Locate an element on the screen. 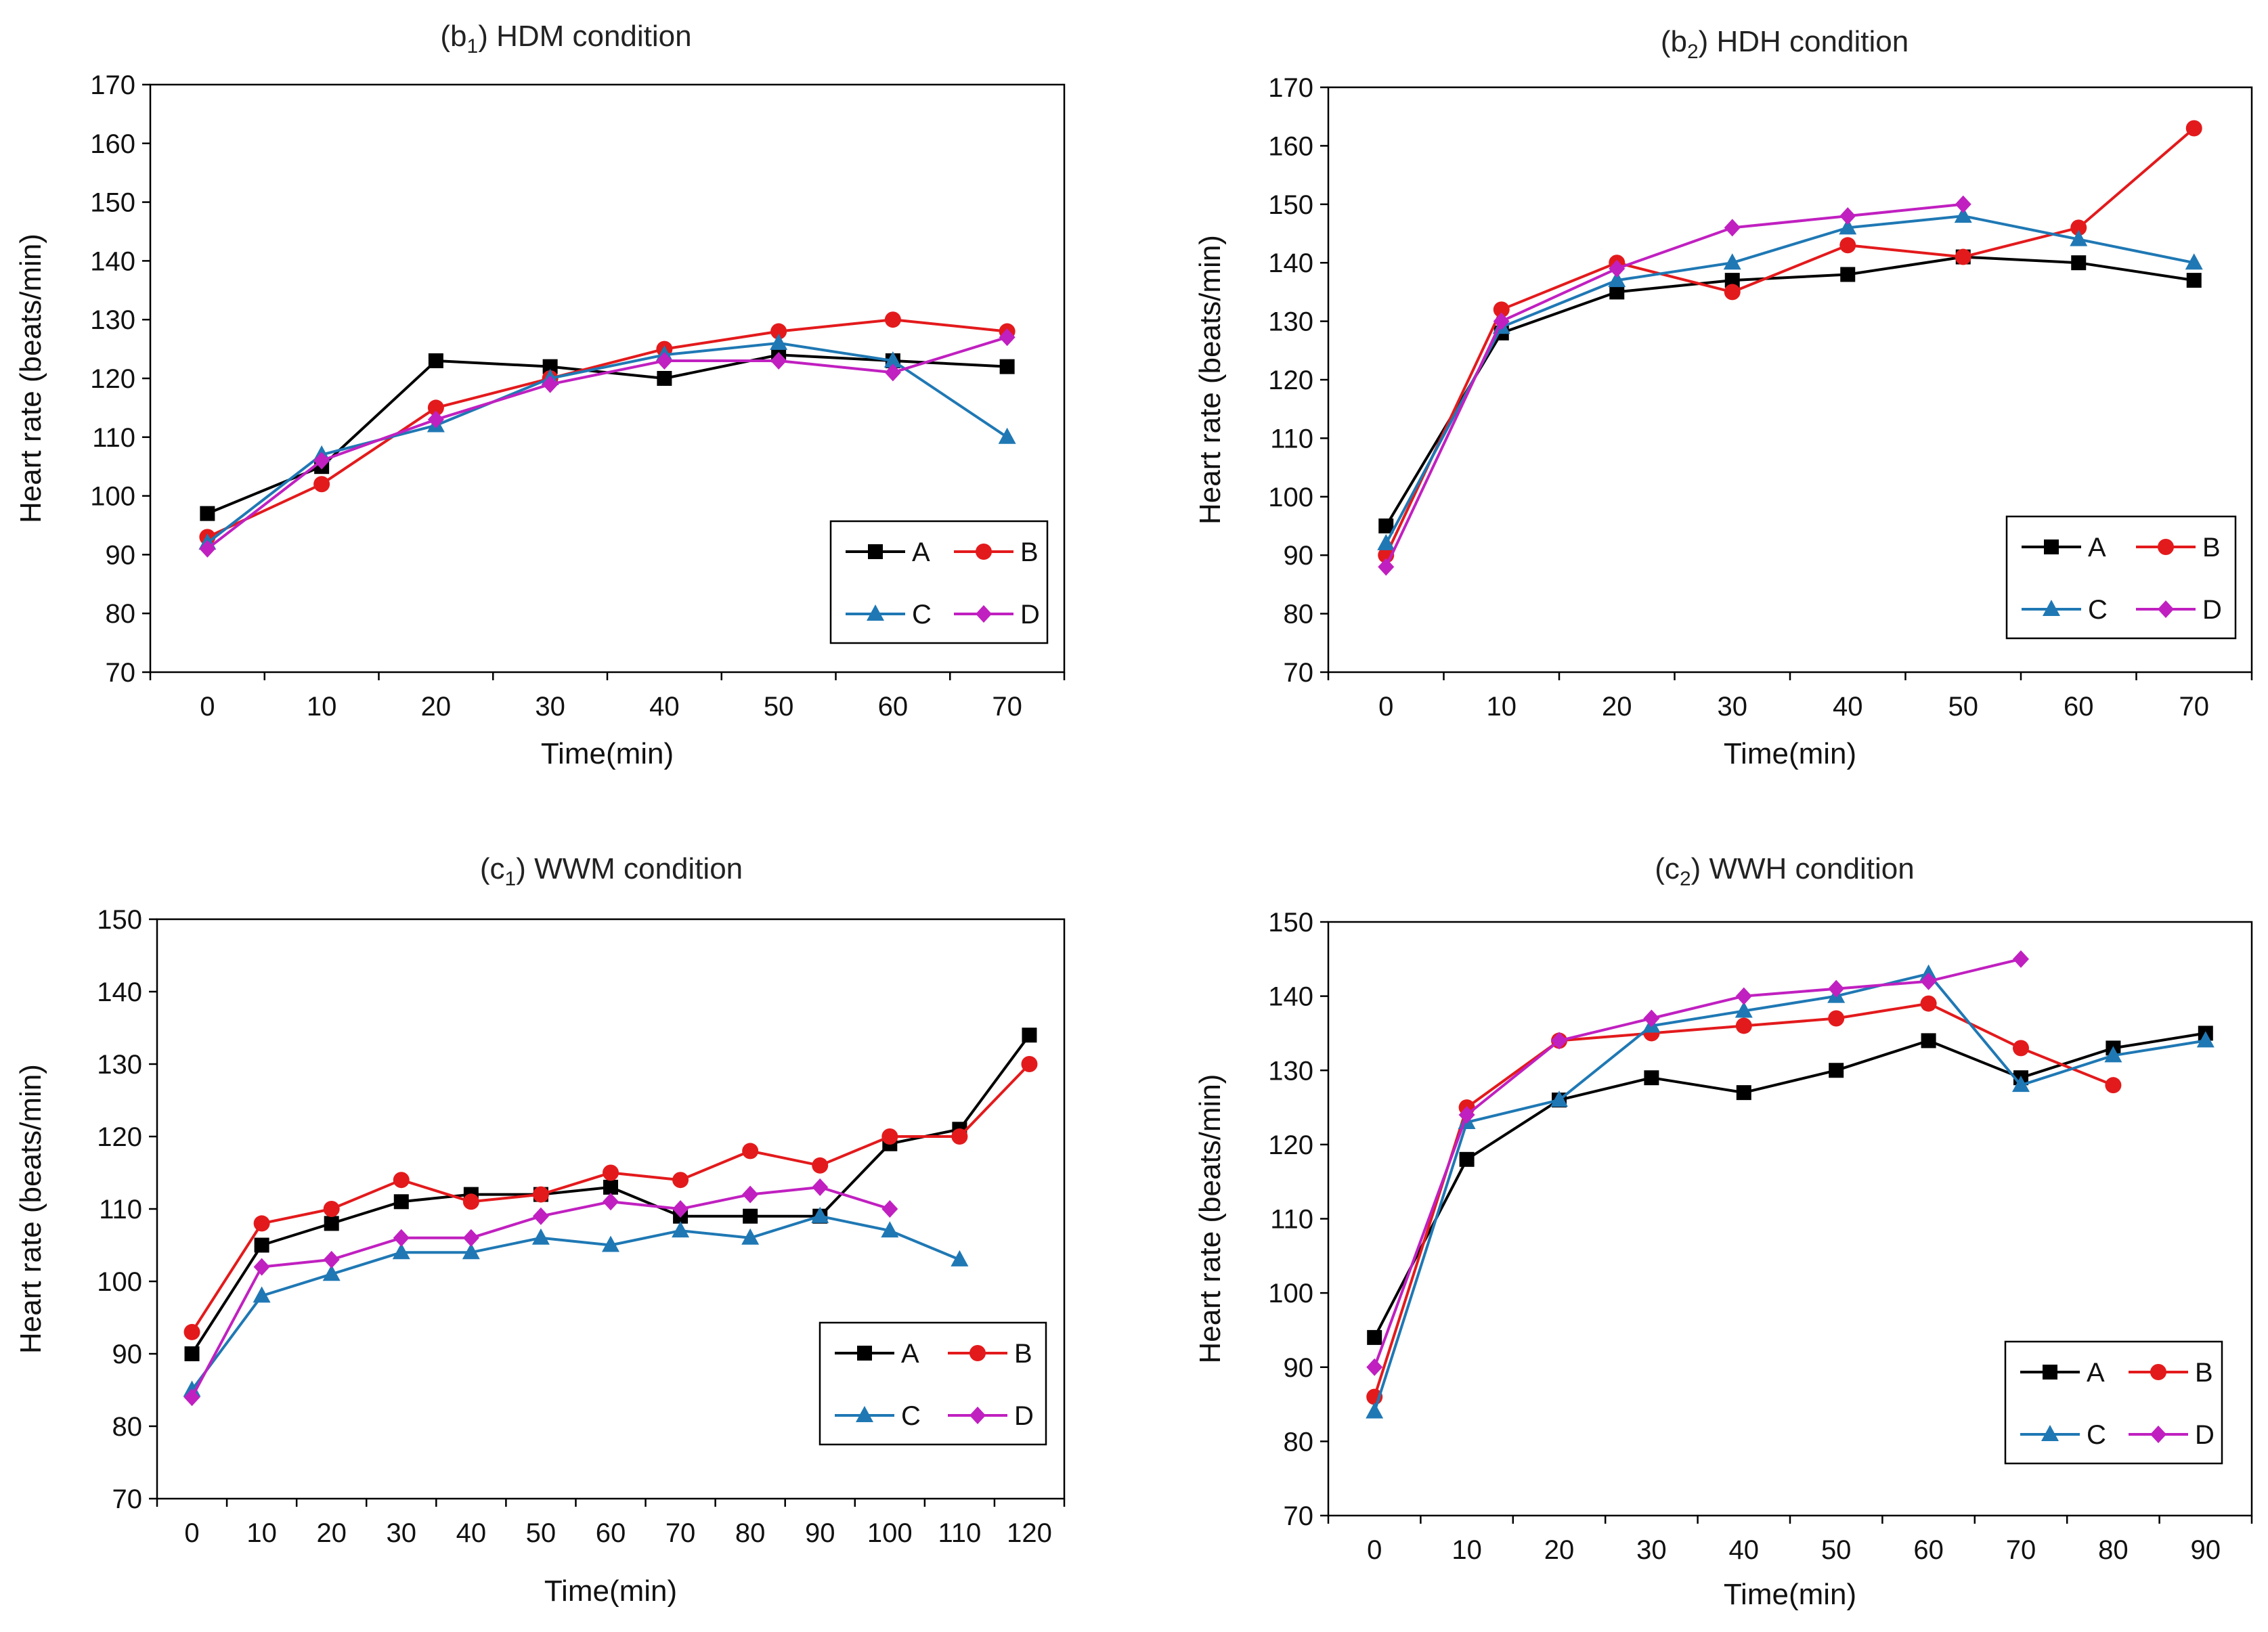 The width and height of the screenshot is (2268, 1632). series-A is located at coordinates (1790, 391).